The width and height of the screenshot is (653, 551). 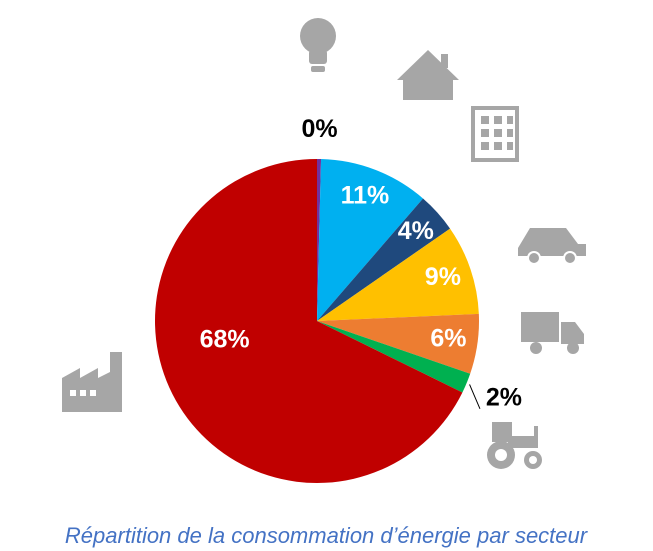 I want to click on leader-line, so click(x=475, y=396).